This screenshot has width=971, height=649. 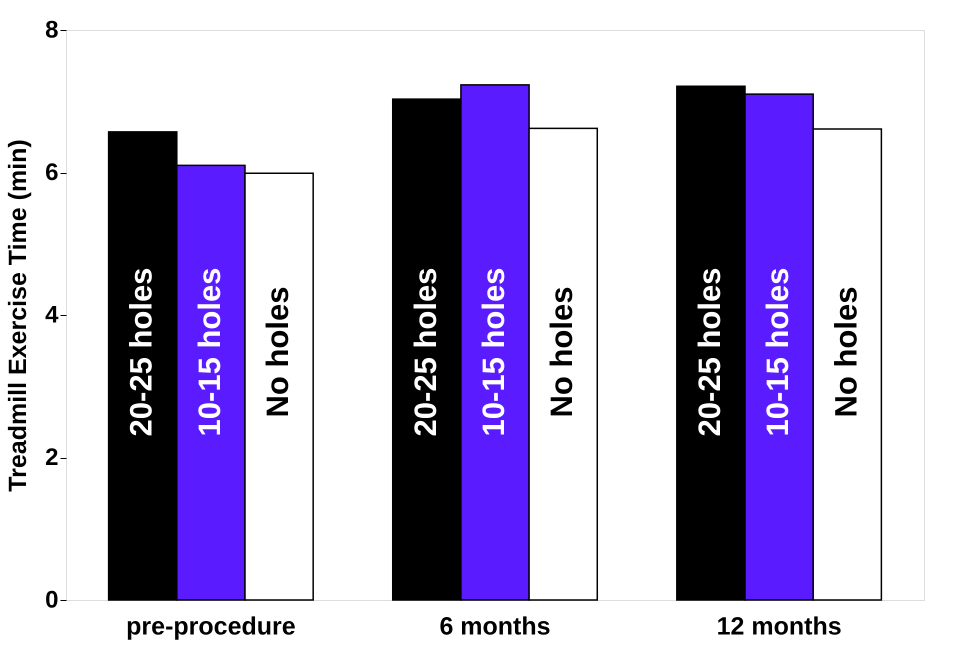 What do you see at coordinates (495, 626) in the screenshot?
I see `x-tick-label: 6 months` at bounding box center [495, 626].